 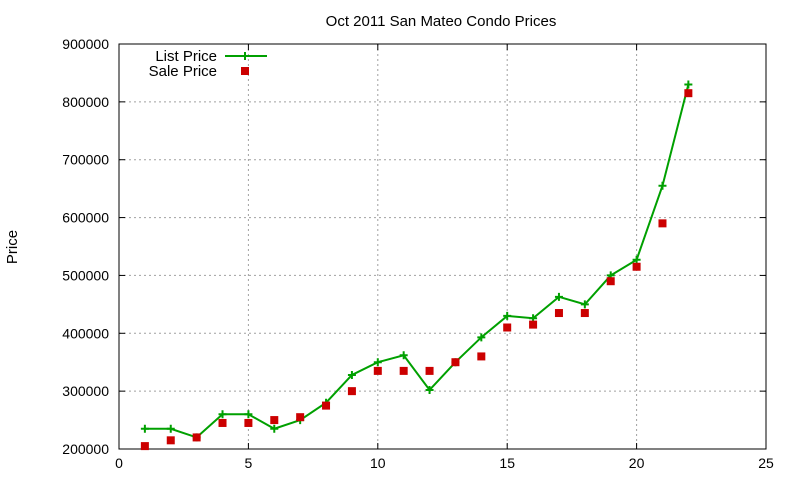 What do you see at coordinates (637, 463) in the screenshot?
I see `x-tick-label: 20` at bounding box center [637, 463].